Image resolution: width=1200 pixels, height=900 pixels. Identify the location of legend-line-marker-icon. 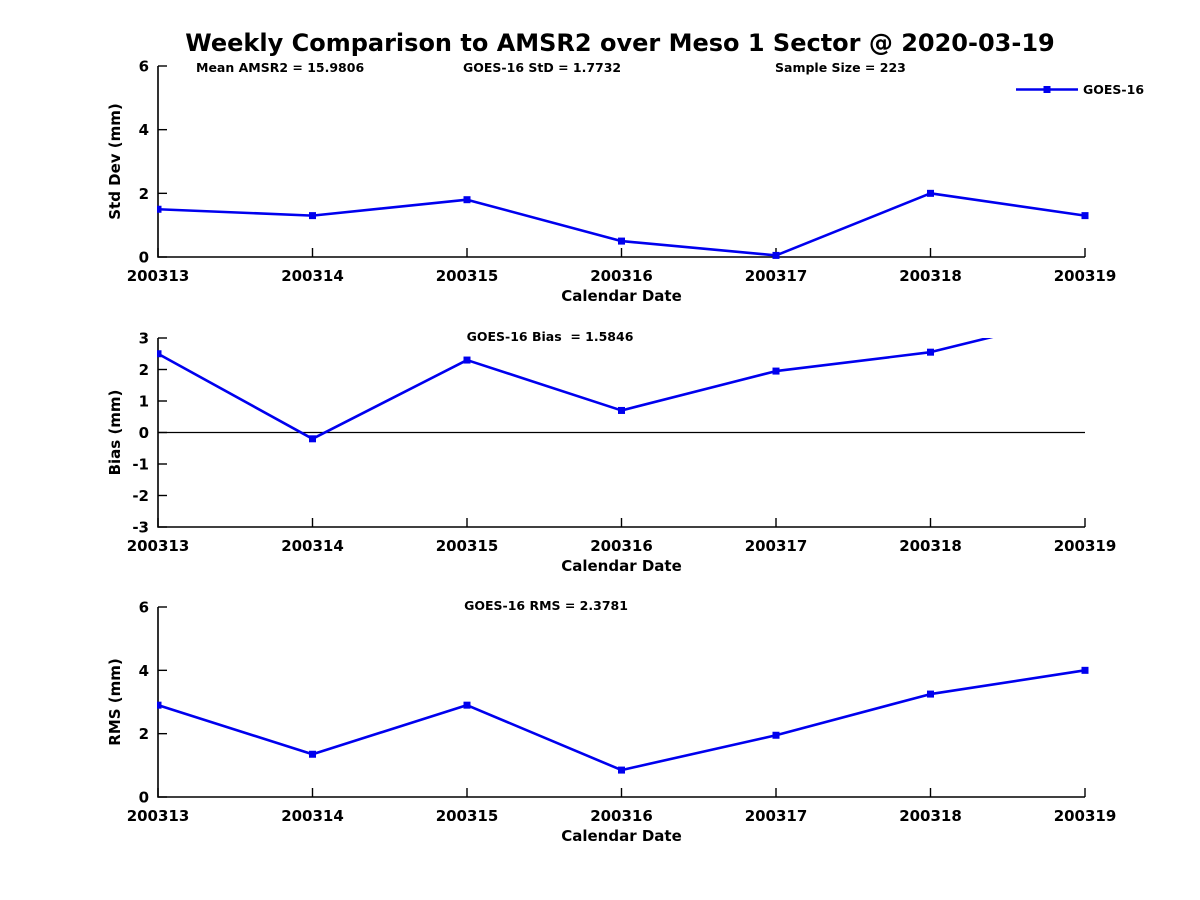
(1047, 89).